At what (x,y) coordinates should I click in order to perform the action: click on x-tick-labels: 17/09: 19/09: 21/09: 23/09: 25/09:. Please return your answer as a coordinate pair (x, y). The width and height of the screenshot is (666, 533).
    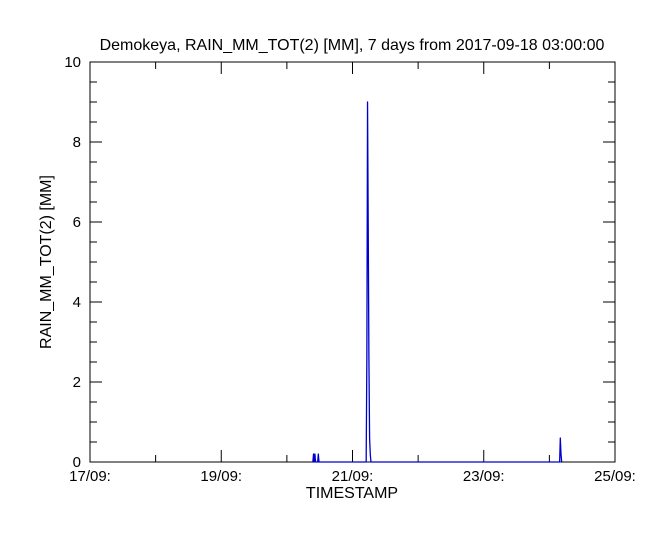
    Looking at the image, I should click on (352, 476).